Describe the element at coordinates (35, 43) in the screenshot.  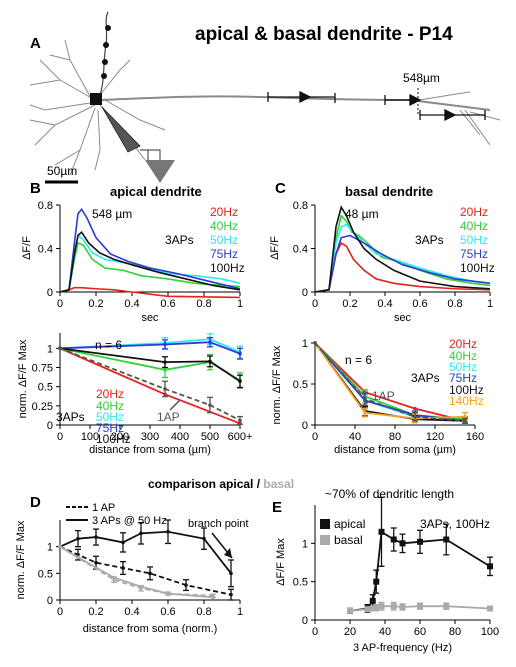
I see `panel-a-letter: A` at that location.